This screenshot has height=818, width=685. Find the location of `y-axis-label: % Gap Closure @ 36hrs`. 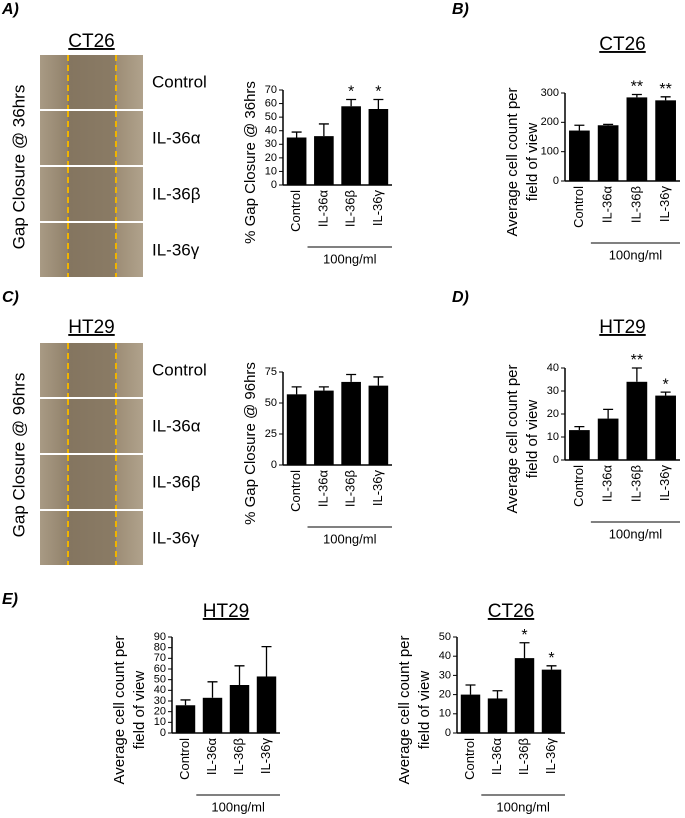

y-axis-label: % Gap Closure @ 36hrs is located at coordinates (250, 162).